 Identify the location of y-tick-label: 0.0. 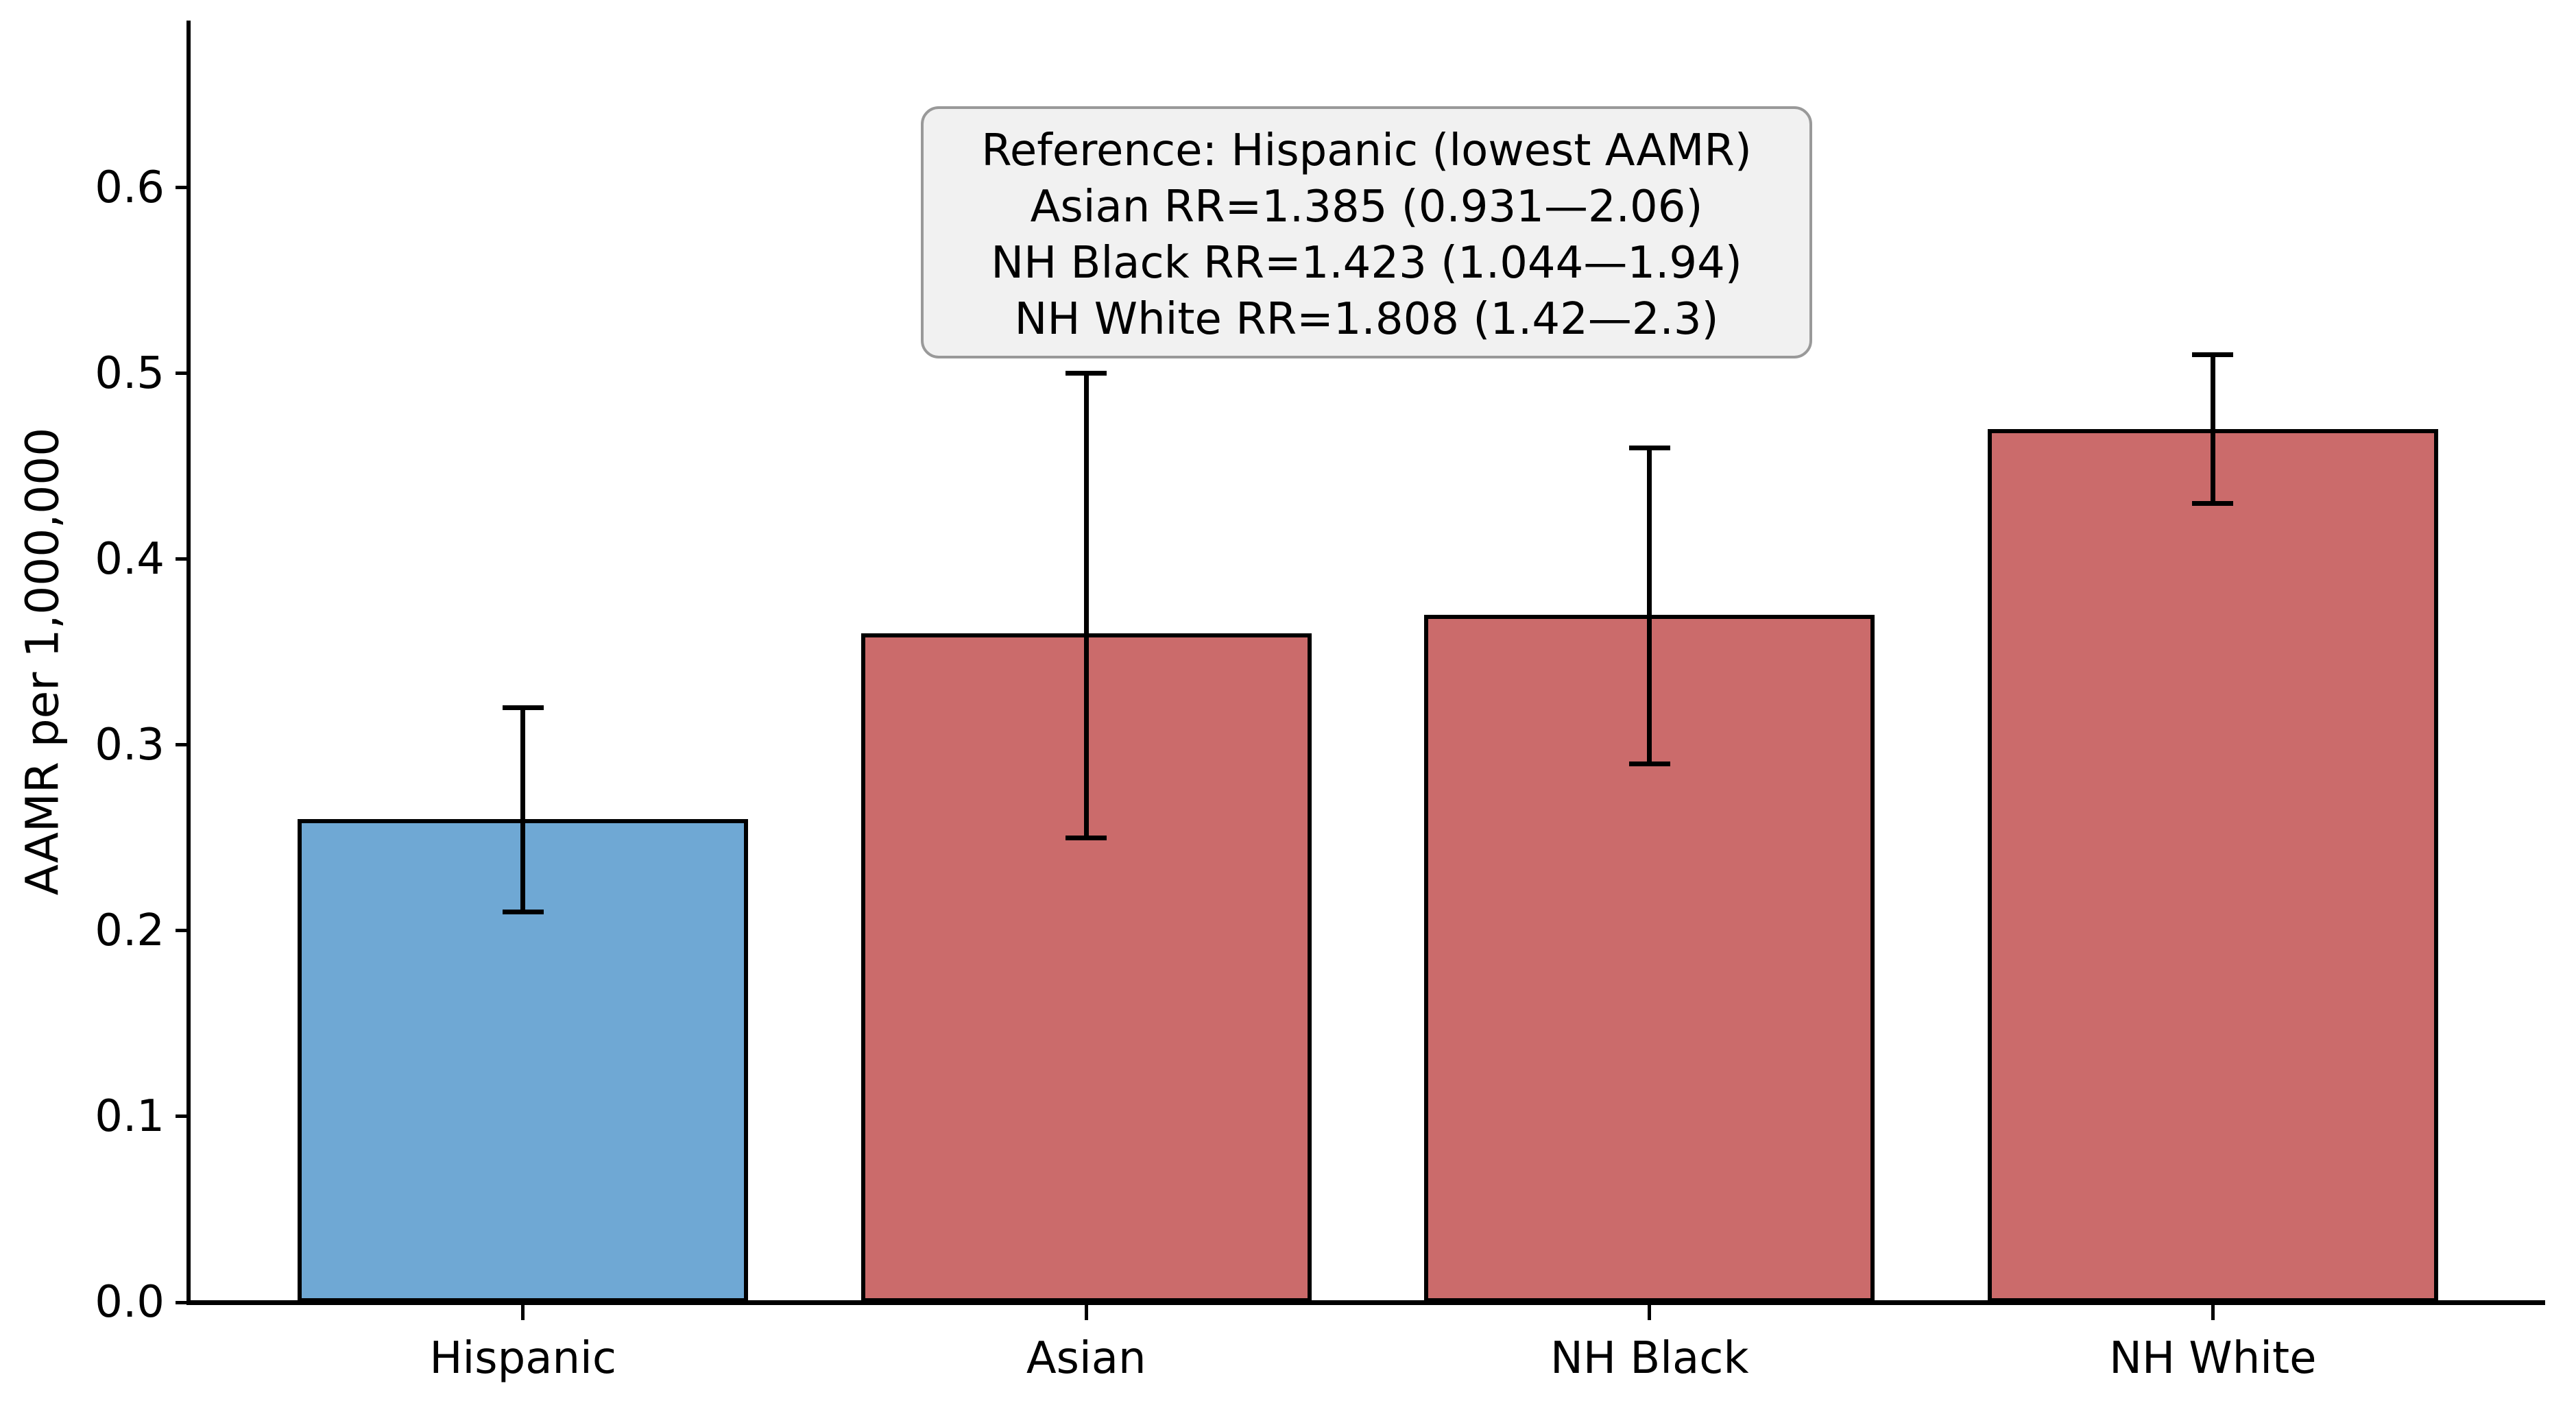
(130, 1302).